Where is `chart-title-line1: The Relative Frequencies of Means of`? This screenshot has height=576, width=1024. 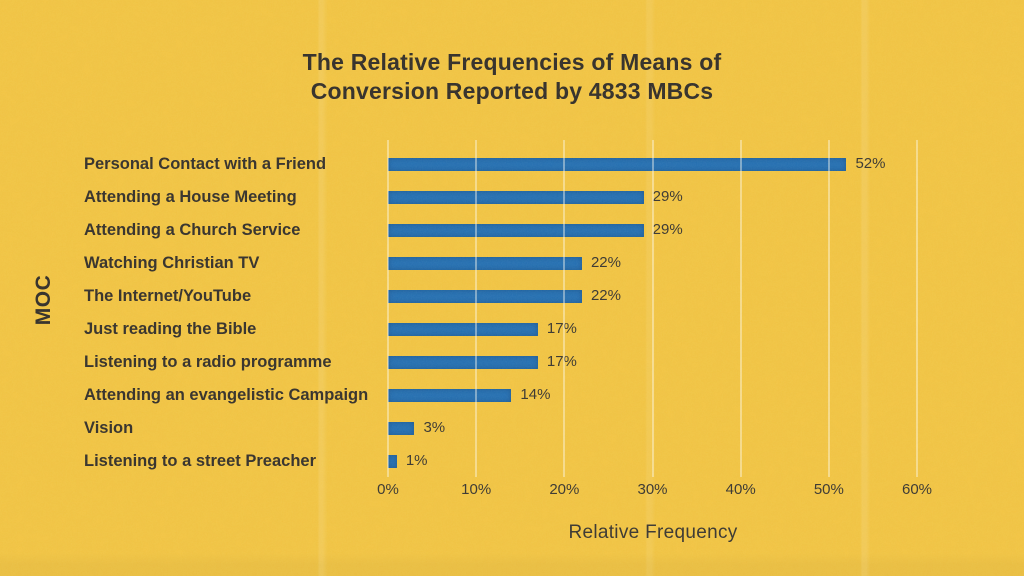 chart-title-line1: The Relative Frequencies of Means of is located at coordinates (512, 62).